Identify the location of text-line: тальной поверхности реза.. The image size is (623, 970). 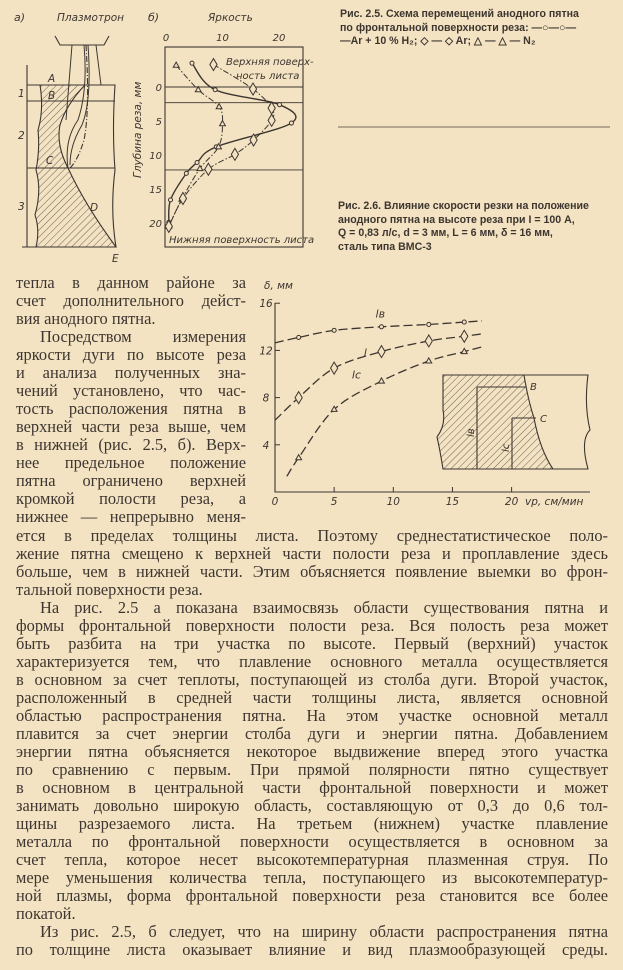
(109, 589).